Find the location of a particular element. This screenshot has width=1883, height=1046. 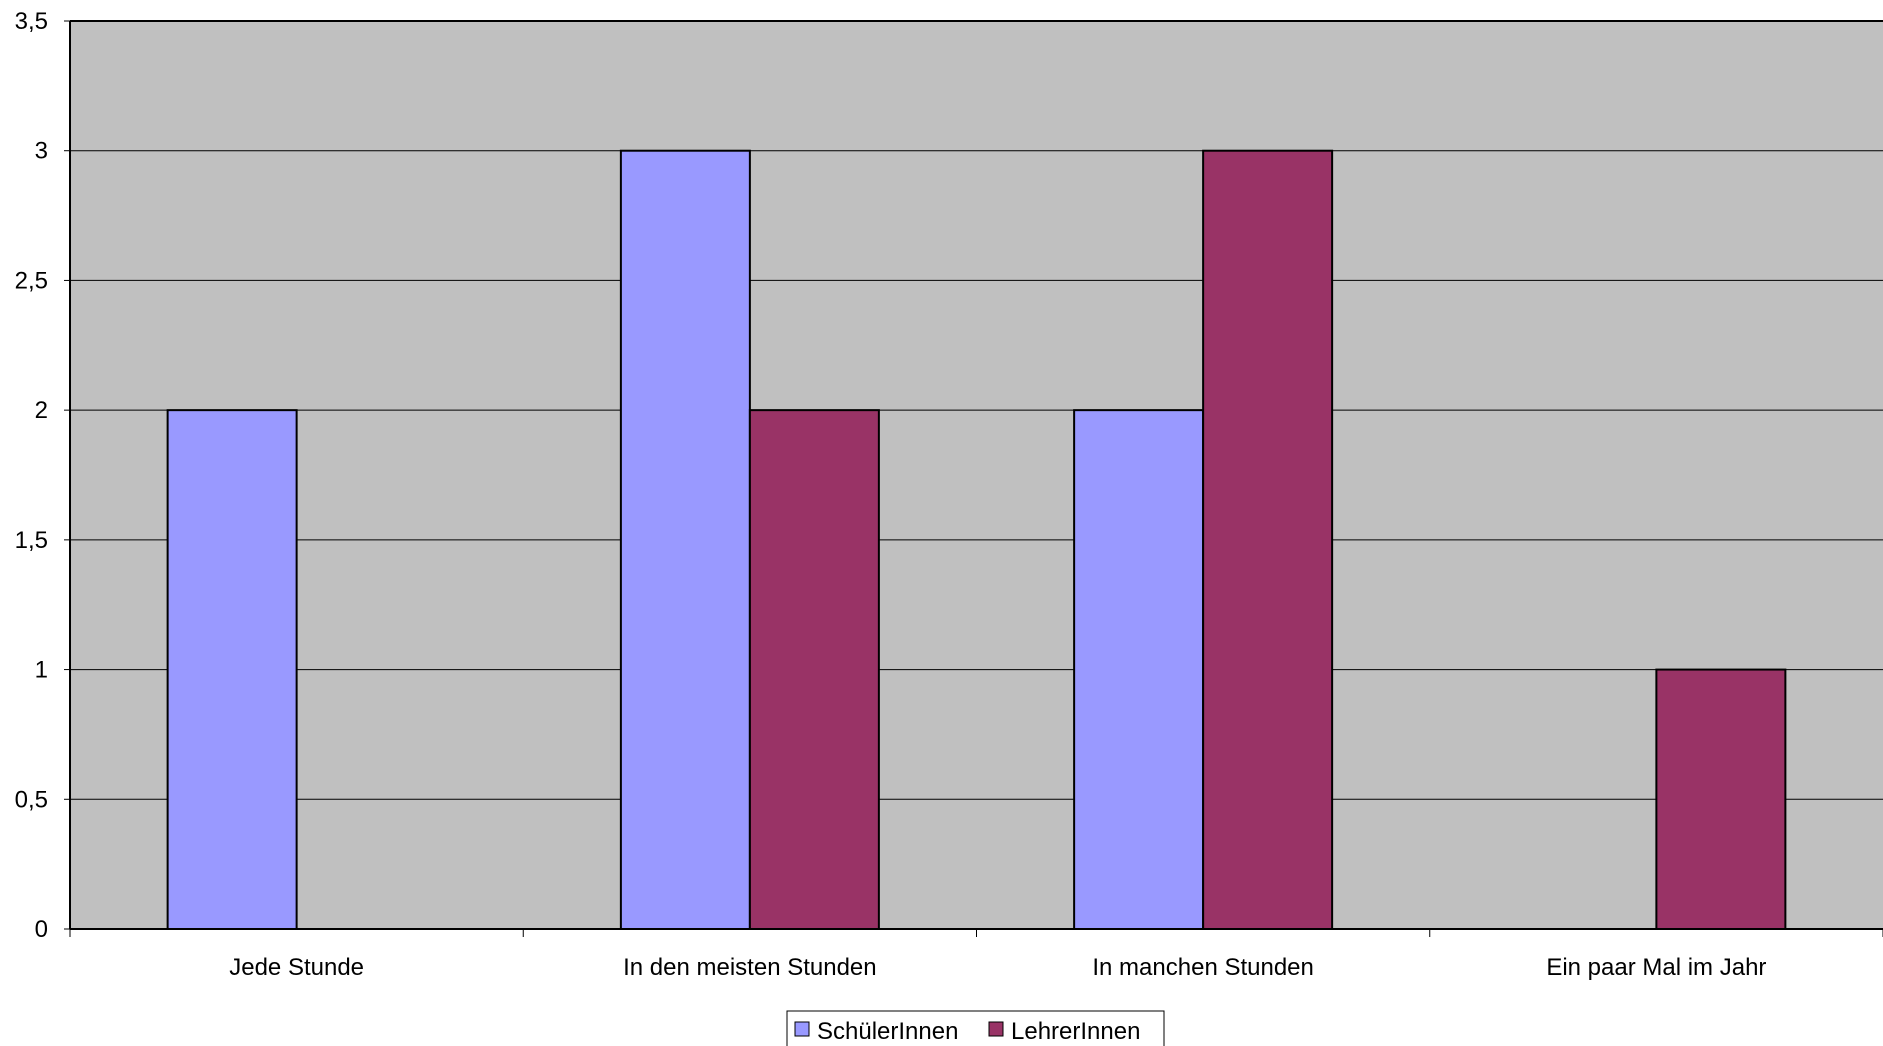

y-axis-ticks: 0 0,5 1 1,5 2 2,5 3 3,5 is located at coordinates (42, 475).